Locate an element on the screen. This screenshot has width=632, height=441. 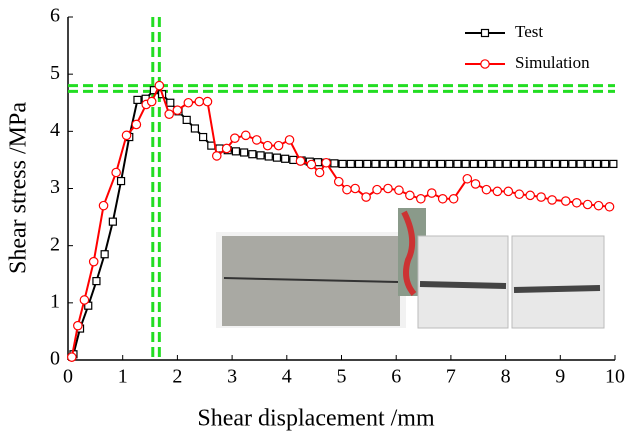
y-tick-label: 2 is located at coordinates (55, 244).